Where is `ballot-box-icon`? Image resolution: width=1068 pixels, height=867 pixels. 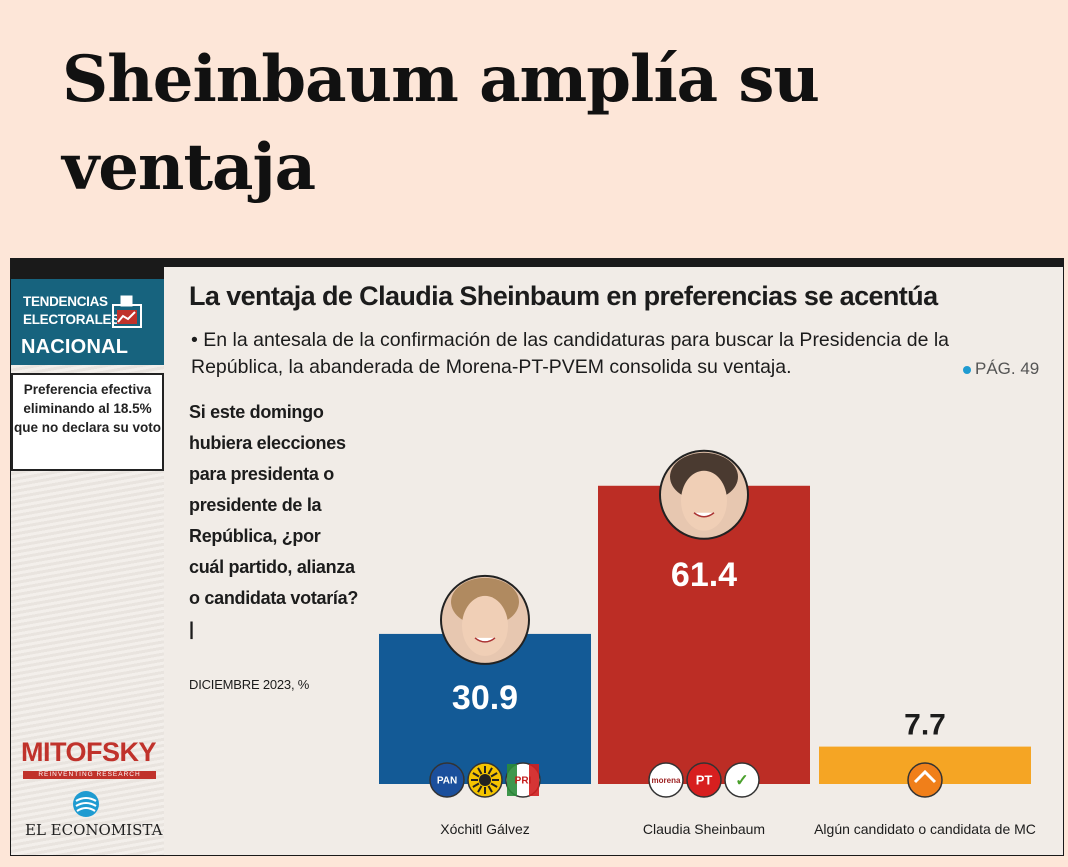 ballot-box-icon is located at coordinates (127, 311).